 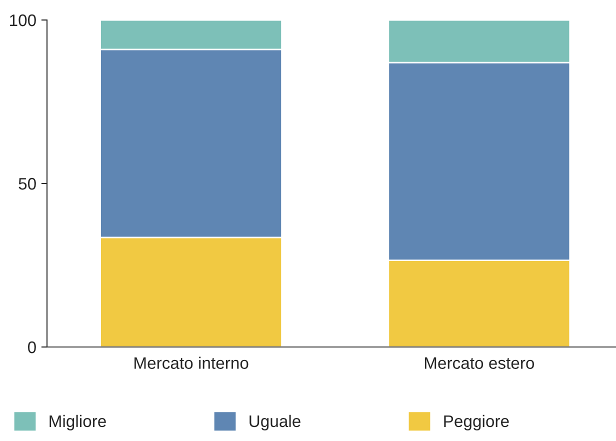 I want to click on x-tick-label: Mercato estero, so click(x=479, y=363).